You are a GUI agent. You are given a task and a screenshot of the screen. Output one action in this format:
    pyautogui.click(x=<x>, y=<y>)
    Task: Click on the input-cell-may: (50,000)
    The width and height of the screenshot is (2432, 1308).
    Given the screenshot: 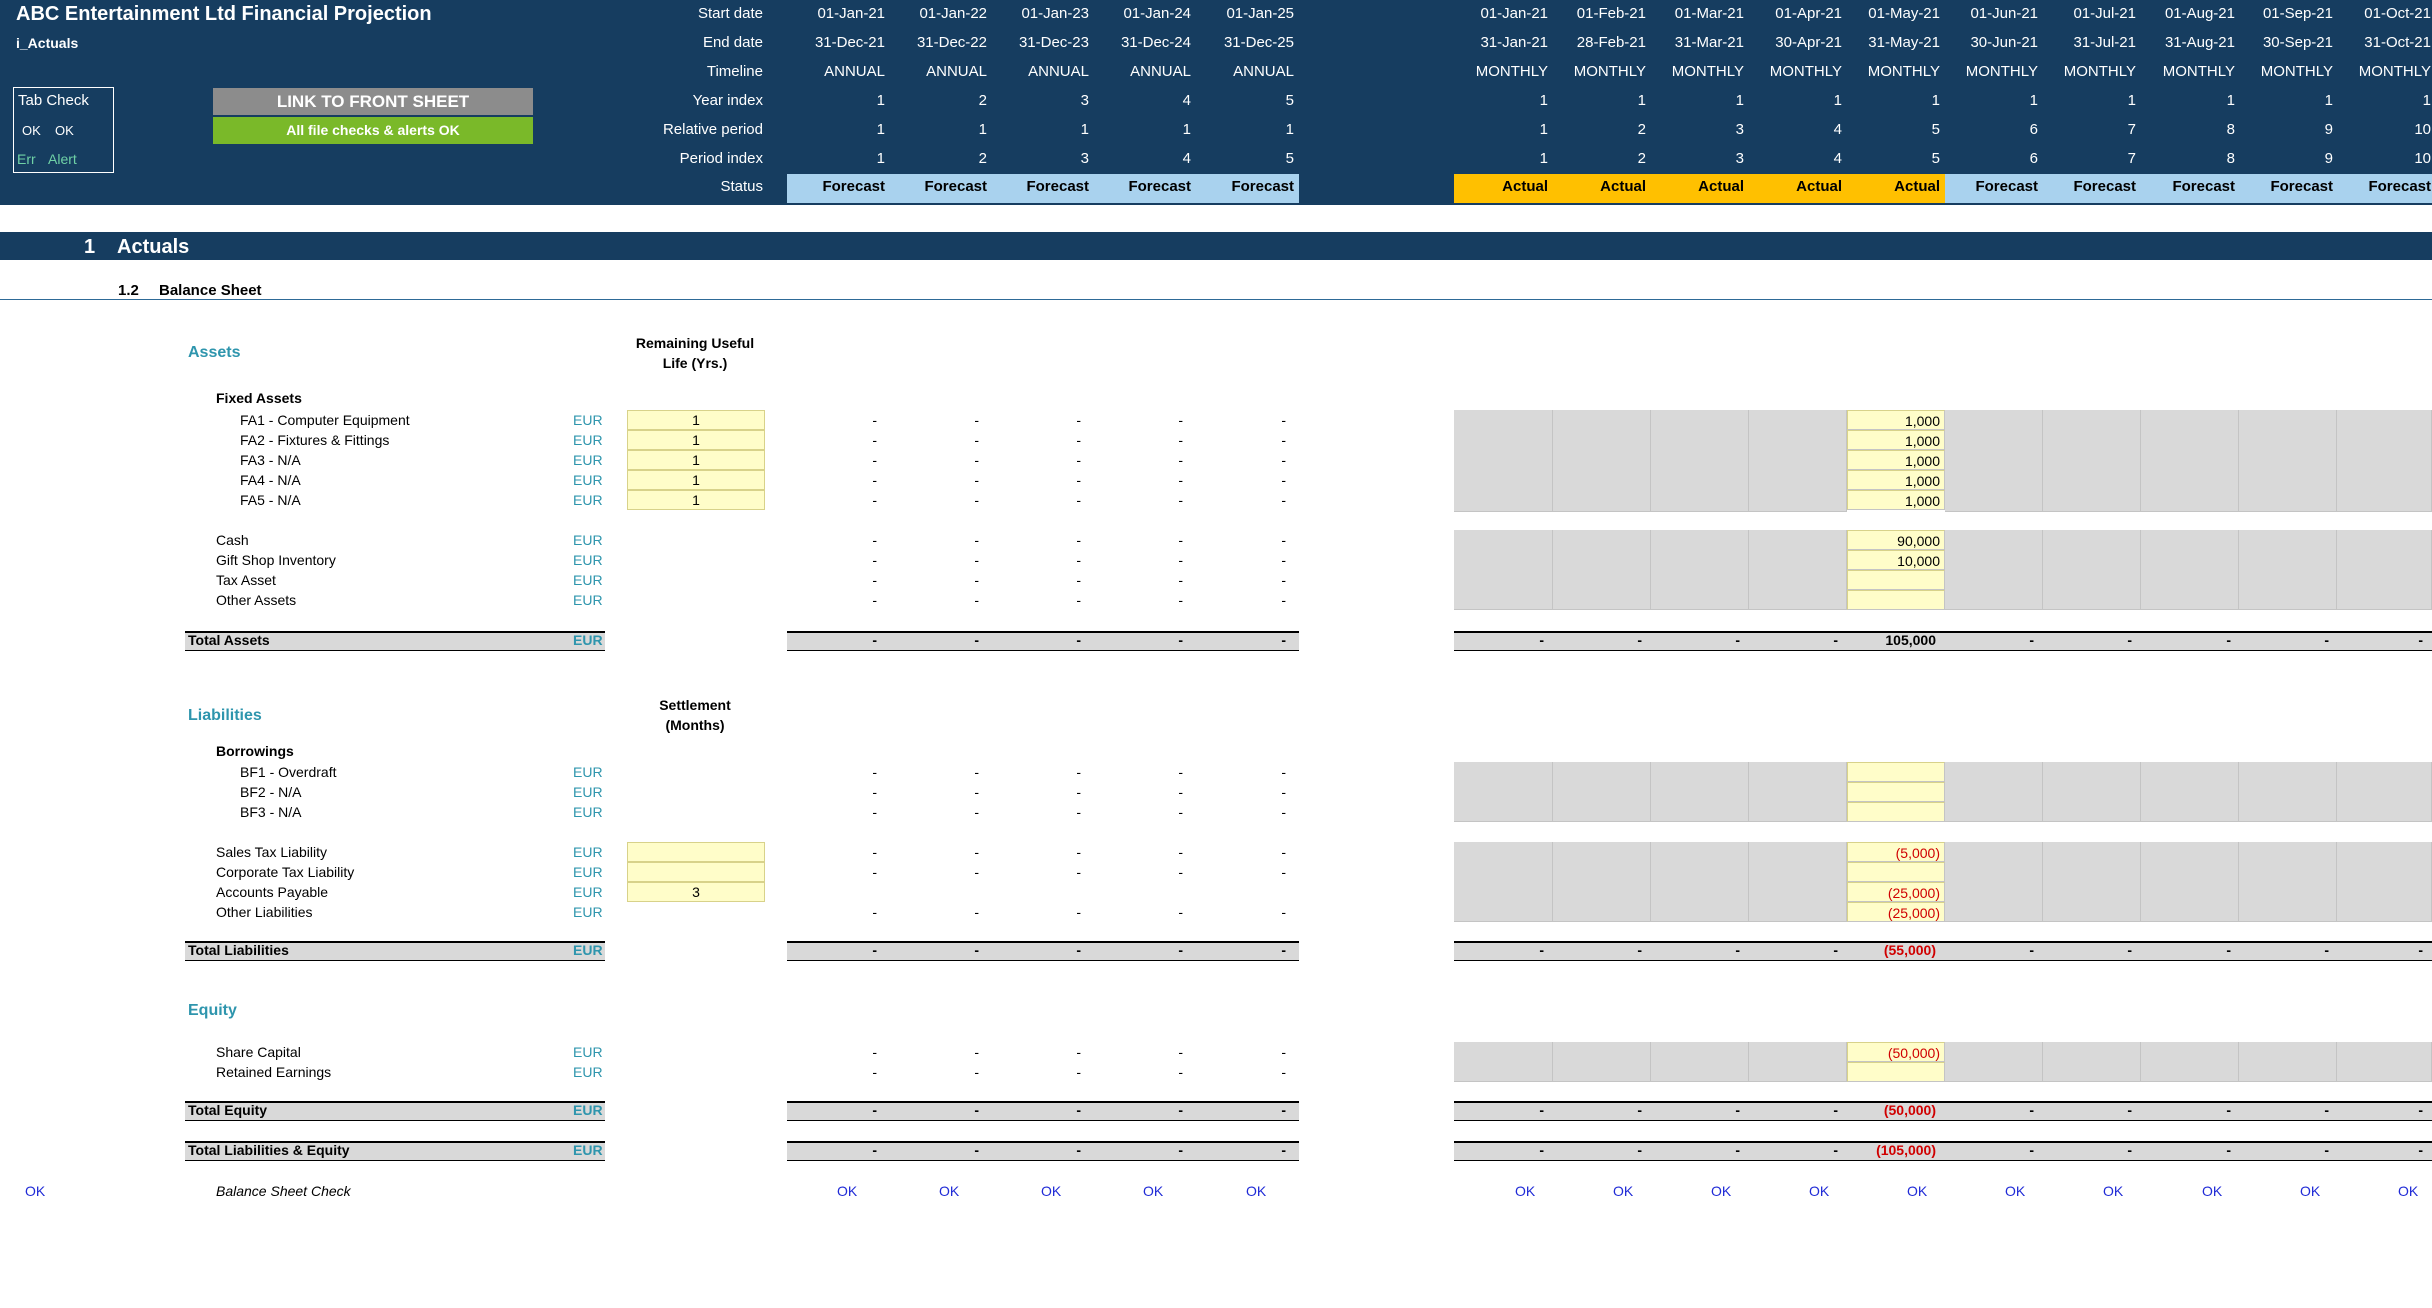 What is the action you would take?
    pyautogui.click(x=1896, y=1052)
    